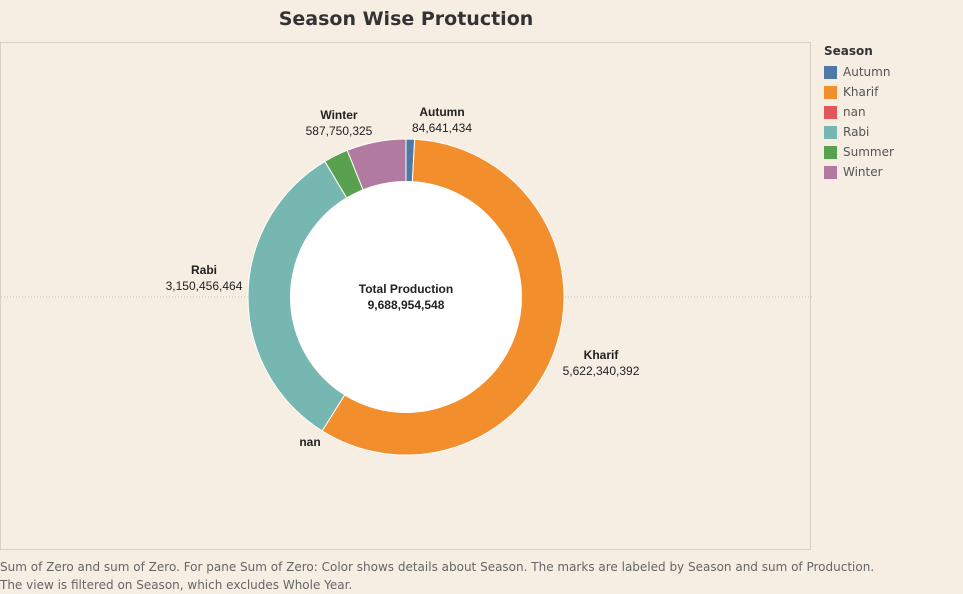 The height and width of the screenshot is (594, 963). I want to click on legend-item-autumn: Autumn, so click(859, 72).